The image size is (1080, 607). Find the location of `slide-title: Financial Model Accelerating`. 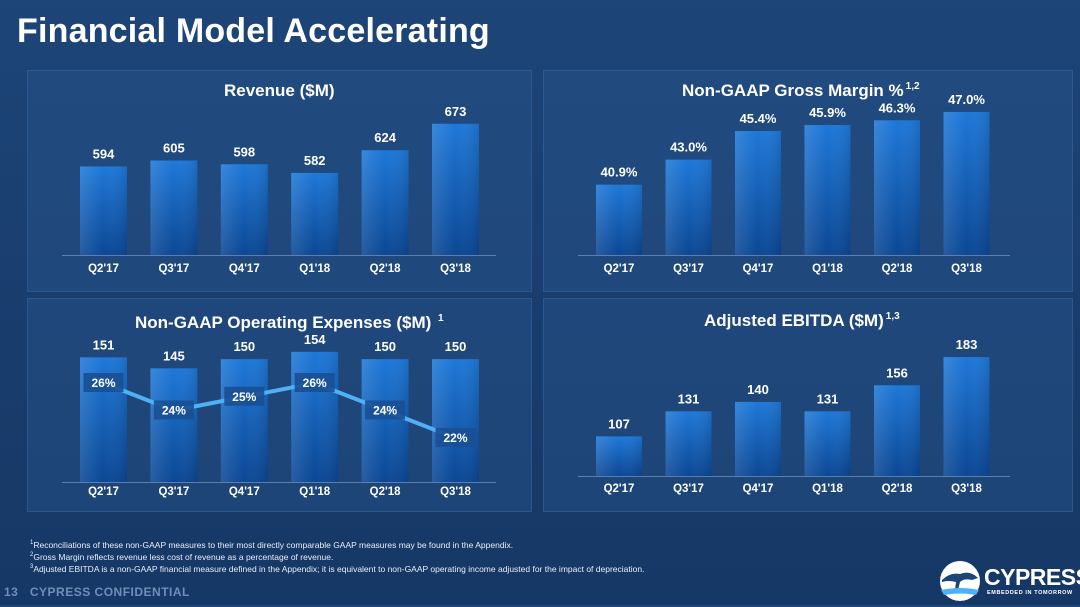

slide-title: Financial Model Accelerating is located at coordinates (253, 31).